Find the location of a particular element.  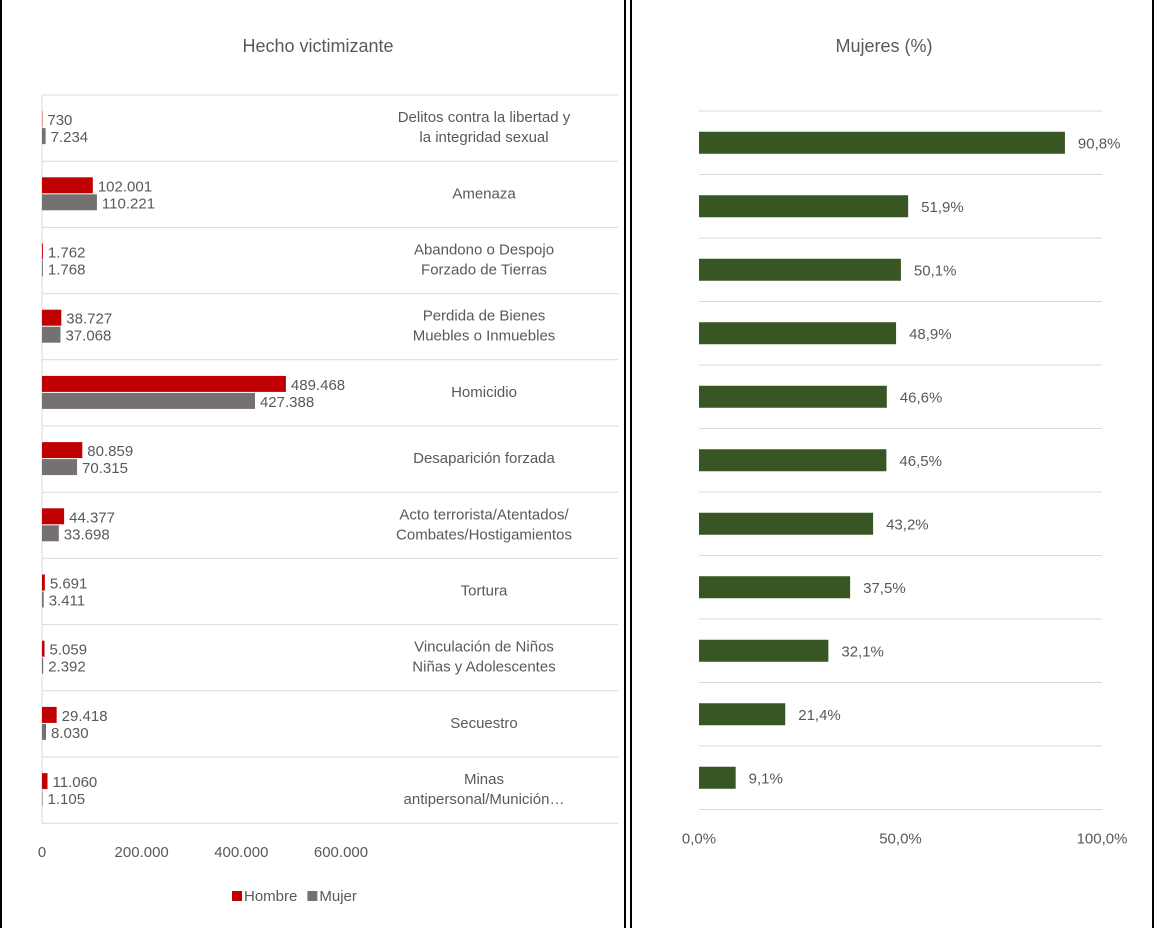

x-tick-label: 0,0% is located at coordinates (699, 838).